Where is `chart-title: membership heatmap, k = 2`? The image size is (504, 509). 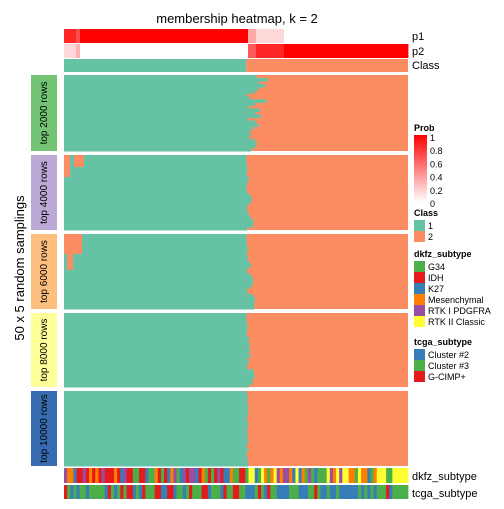
chart-title: membership heatmap, k = 2 is located at coordinates (237, 18).